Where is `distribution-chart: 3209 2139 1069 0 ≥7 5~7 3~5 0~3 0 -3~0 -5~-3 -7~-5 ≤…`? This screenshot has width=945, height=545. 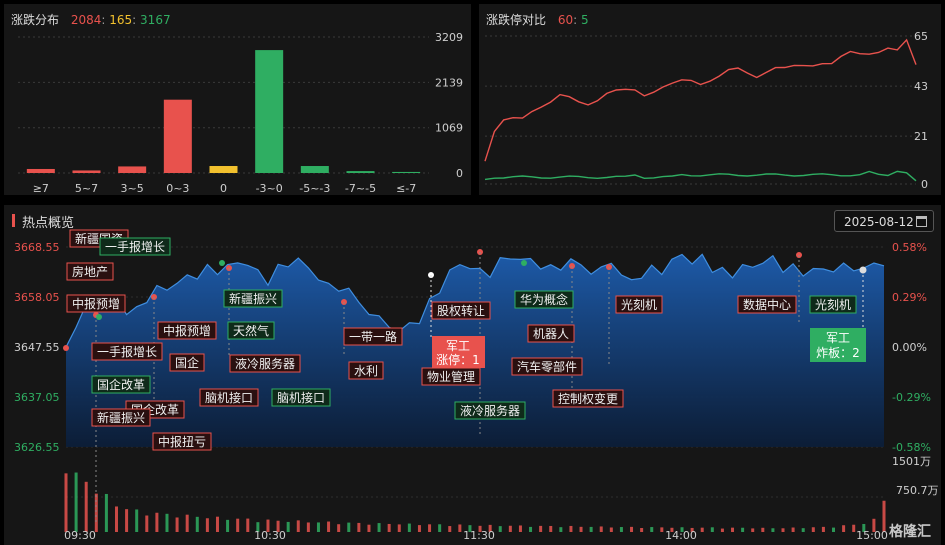
distribution-chart: 3209 2139 1069 0 ≥7 5~7 3~5 0~3 0 -3~0 -5~-3 -7~-5 ≤… is located at coordinates (240, 113).